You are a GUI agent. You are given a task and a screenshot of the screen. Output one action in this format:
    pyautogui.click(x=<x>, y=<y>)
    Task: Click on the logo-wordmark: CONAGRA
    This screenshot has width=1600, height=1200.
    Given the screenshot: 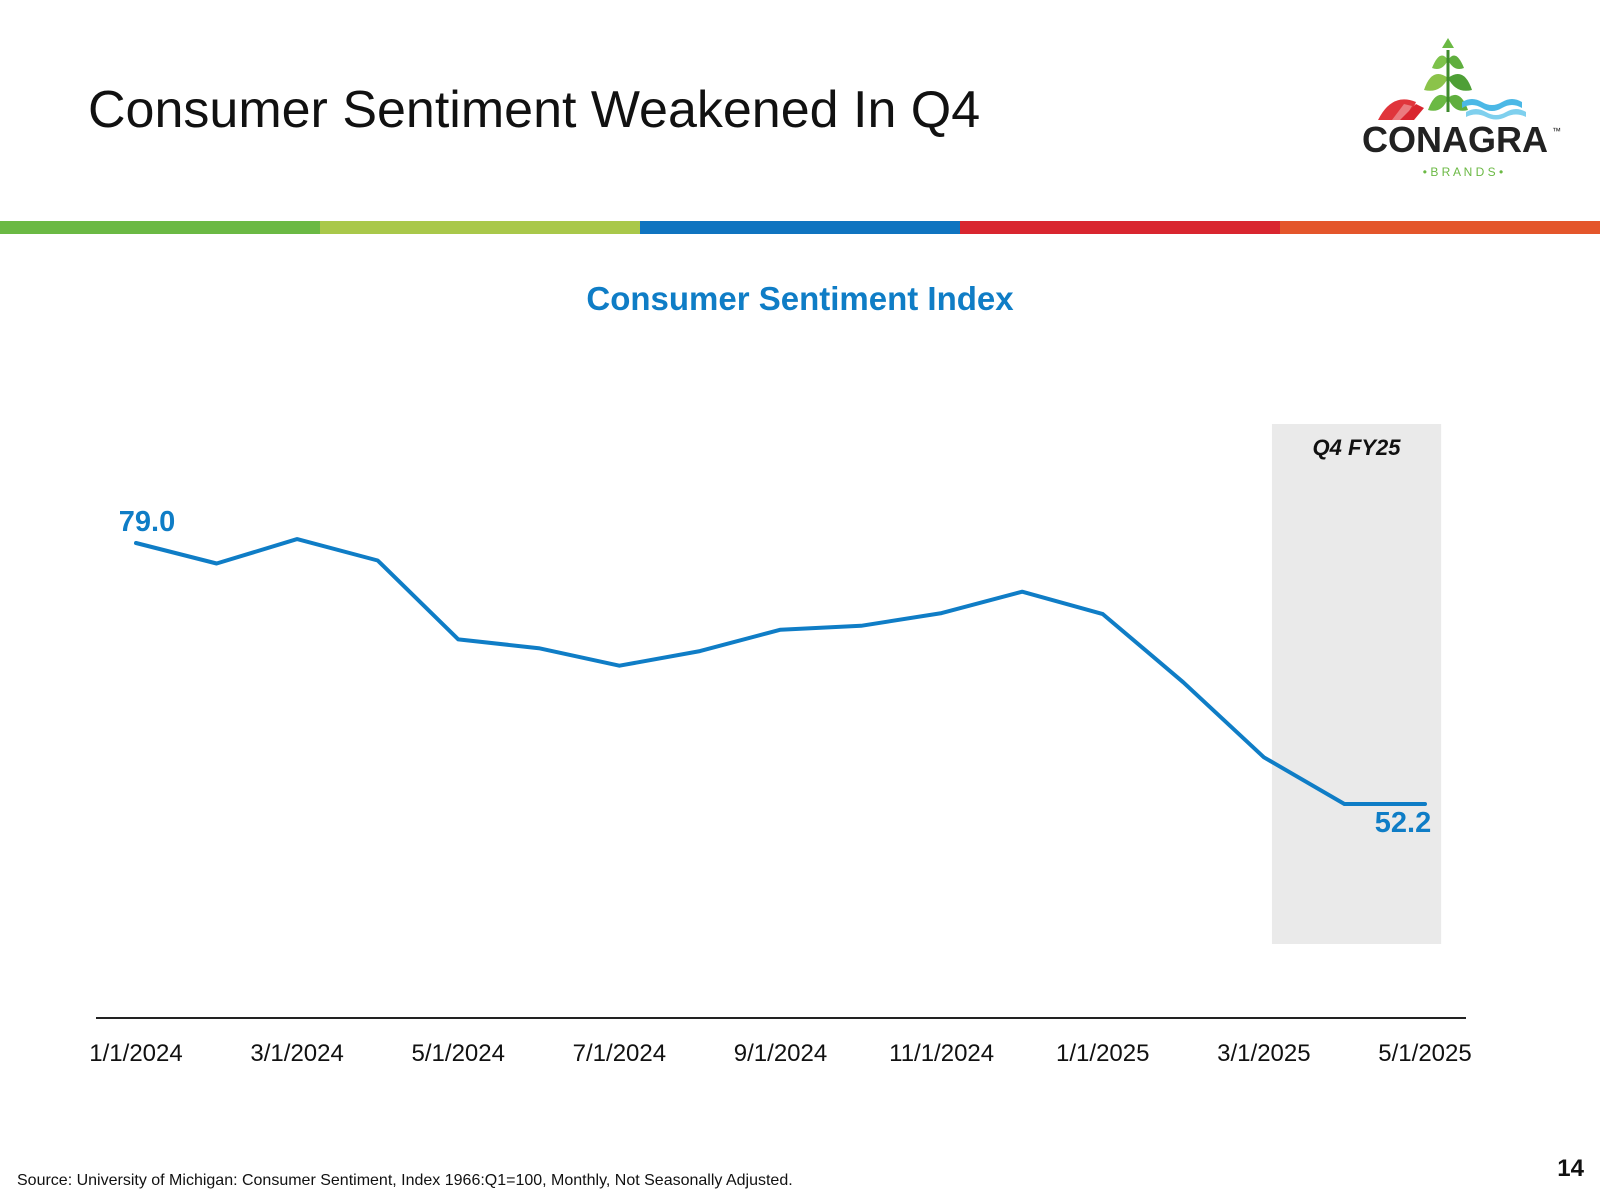 What is the action you would take?
    pyautogui.click(x=1455, y=139)
    